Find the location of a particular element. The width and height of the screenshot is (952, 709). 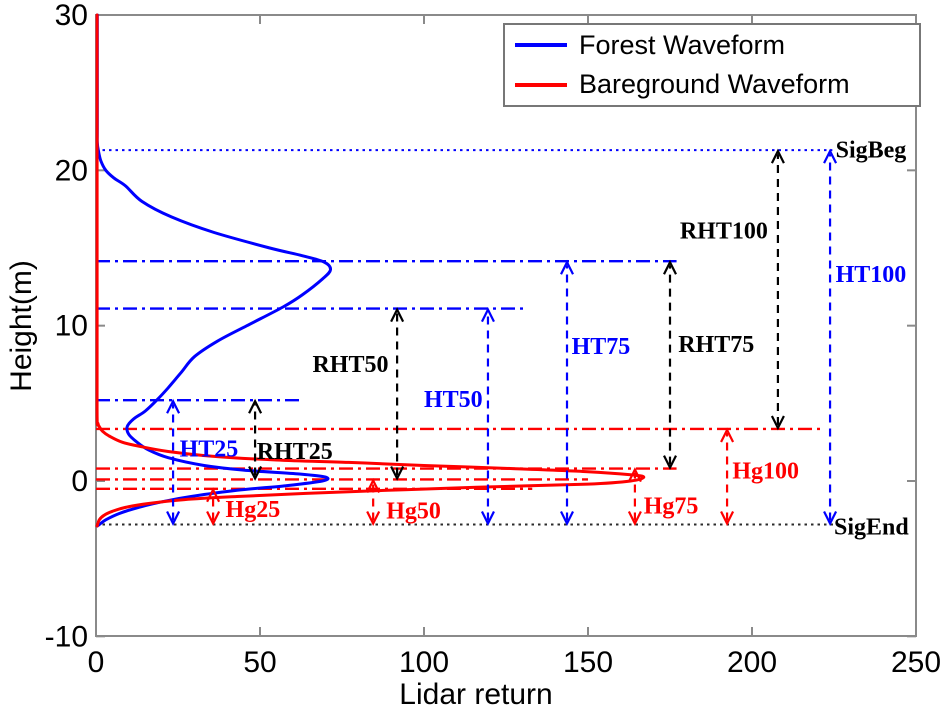

y-axis-title: Height(m) is located at coordinates (21, 326).